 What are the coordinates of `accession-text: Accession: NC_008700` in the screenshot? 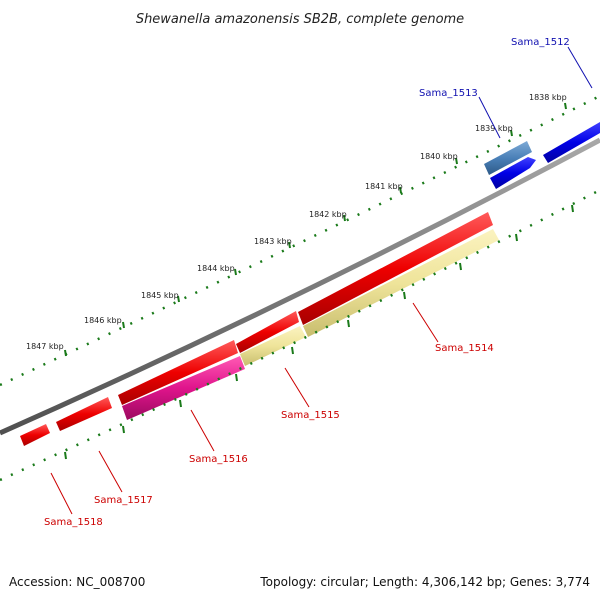 It's located at (77, 582).